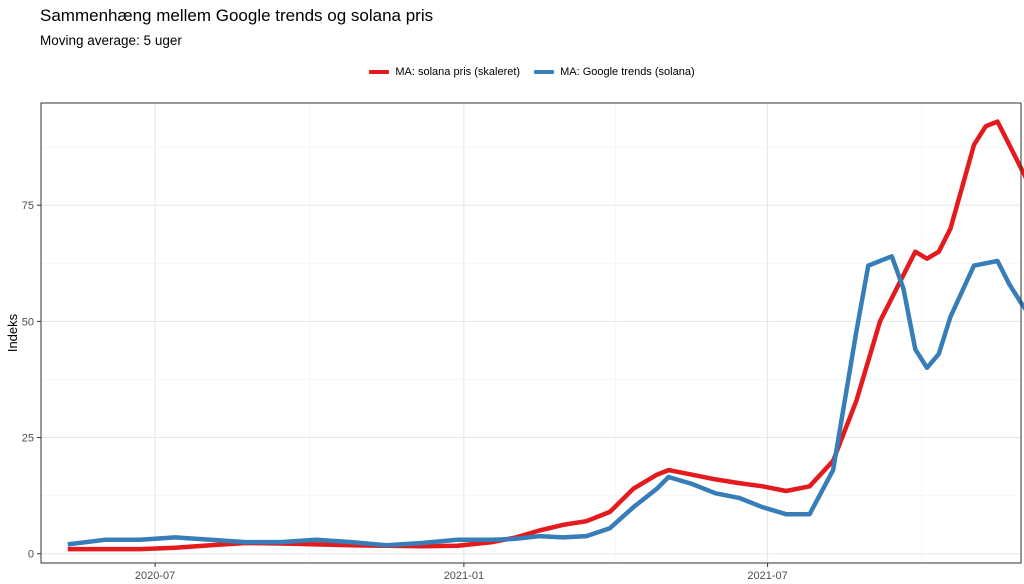 This screenshot has height=584, width=1024. What do you see at coordinates (458, 72) in the screenshot?
I see `legend-label-price: MA: solana pris (skaleret)` at bounding box center [458, 72].